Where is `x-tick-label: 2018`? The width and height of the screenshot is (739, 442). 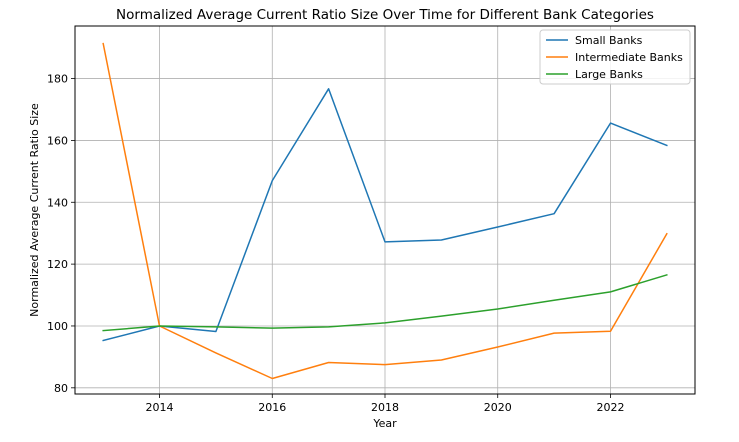 x-tick-label: 2018 is located at coordinates (385, 407).